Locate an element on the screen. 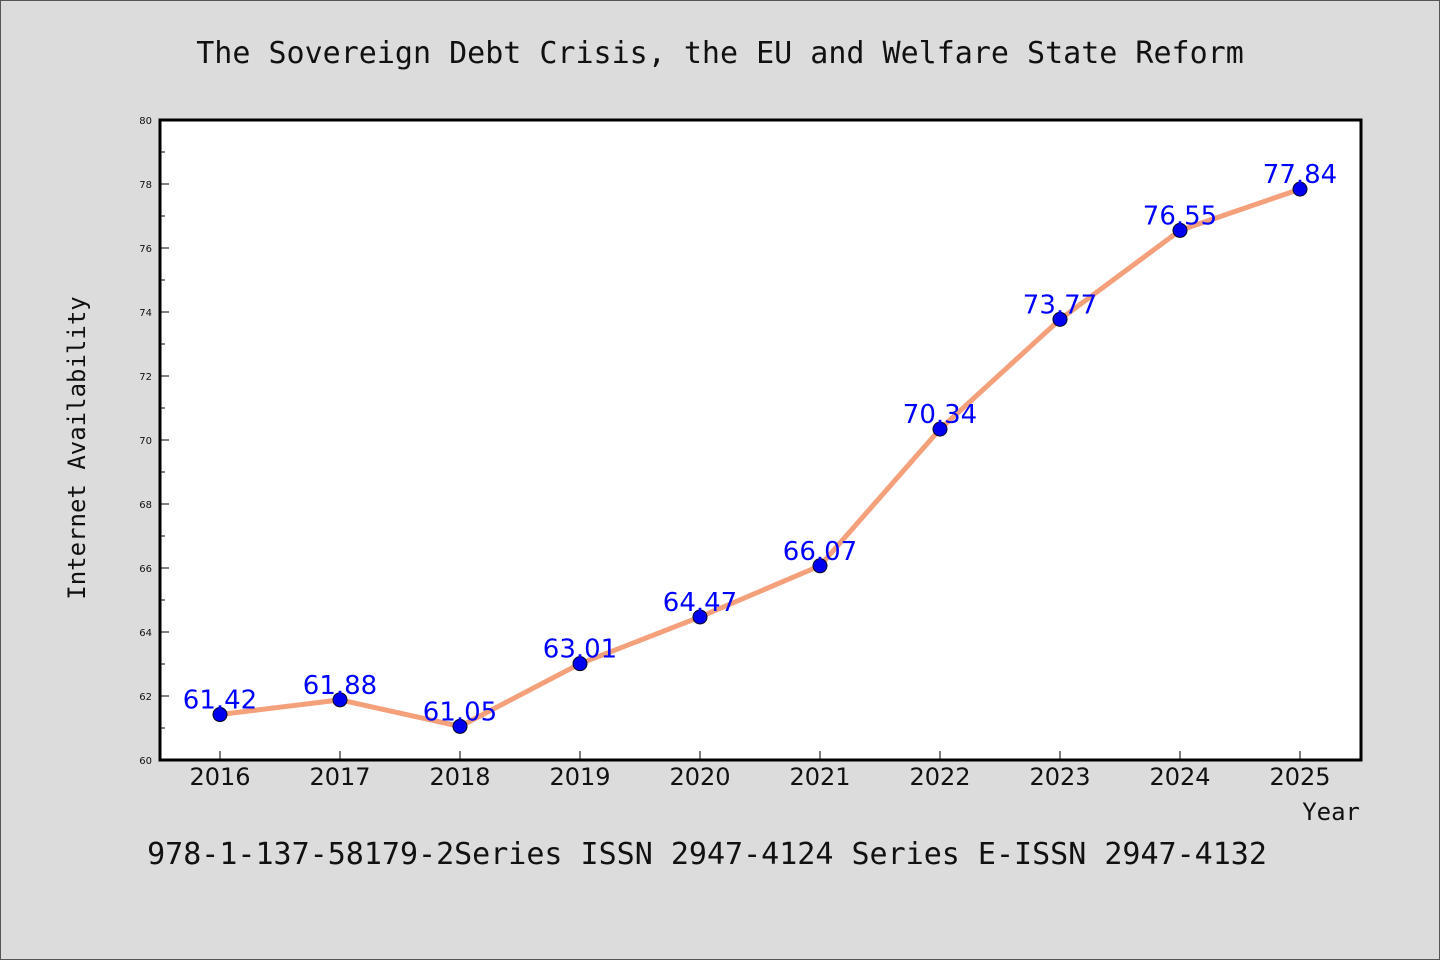 The width and height of the screenshot is (1440, 960). y-tick-label: 72 is located at coordinates (145, 377).